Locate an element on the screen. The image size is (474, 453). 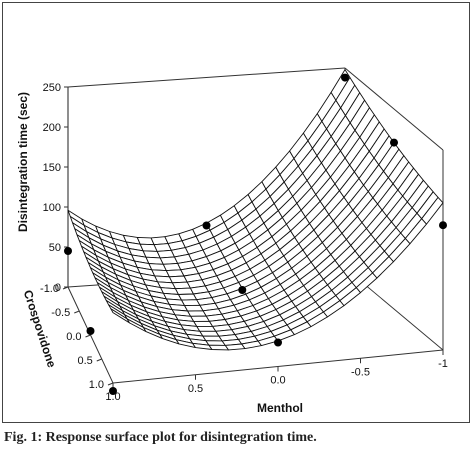
menthol-tick-label: 1.0 is located at coordinates (112, 397).